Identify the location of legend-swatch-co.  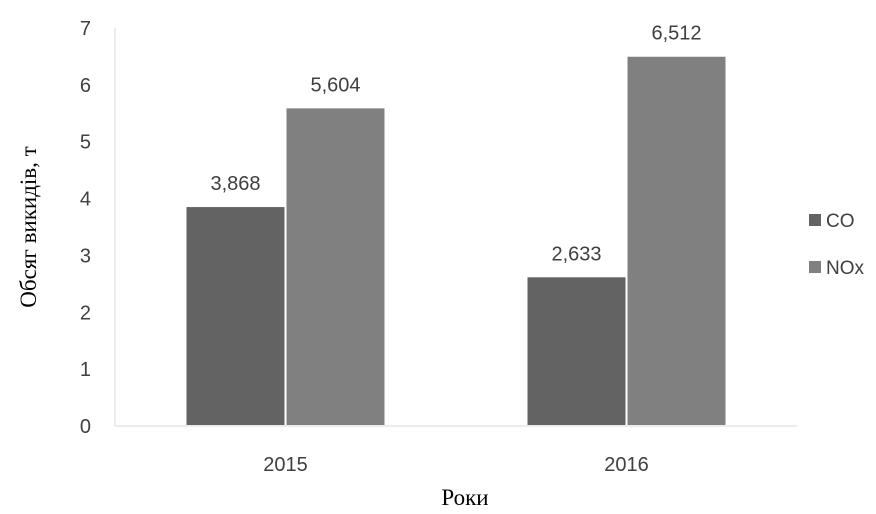
(815, 220).